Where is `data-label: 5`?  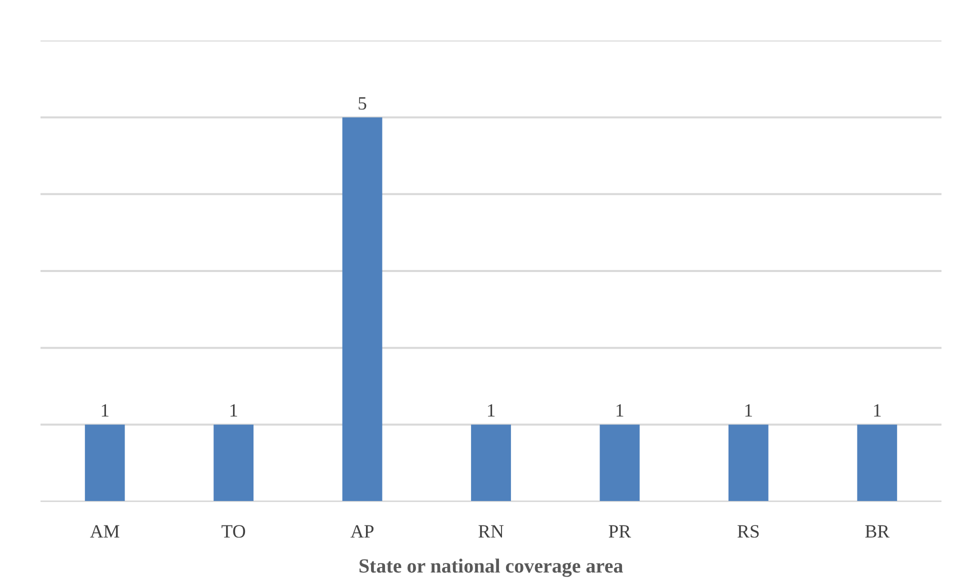 data-label: 5 is located at coordinates (362, 103).